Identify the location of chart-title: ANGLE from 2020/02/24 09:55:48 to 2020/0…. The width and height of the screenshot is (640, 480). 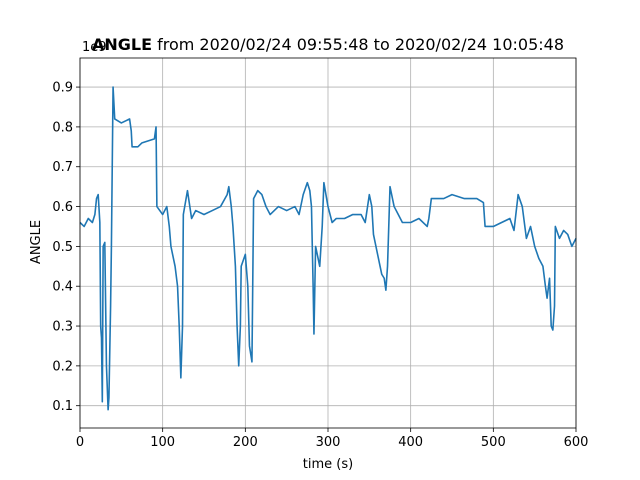
(328, 44).